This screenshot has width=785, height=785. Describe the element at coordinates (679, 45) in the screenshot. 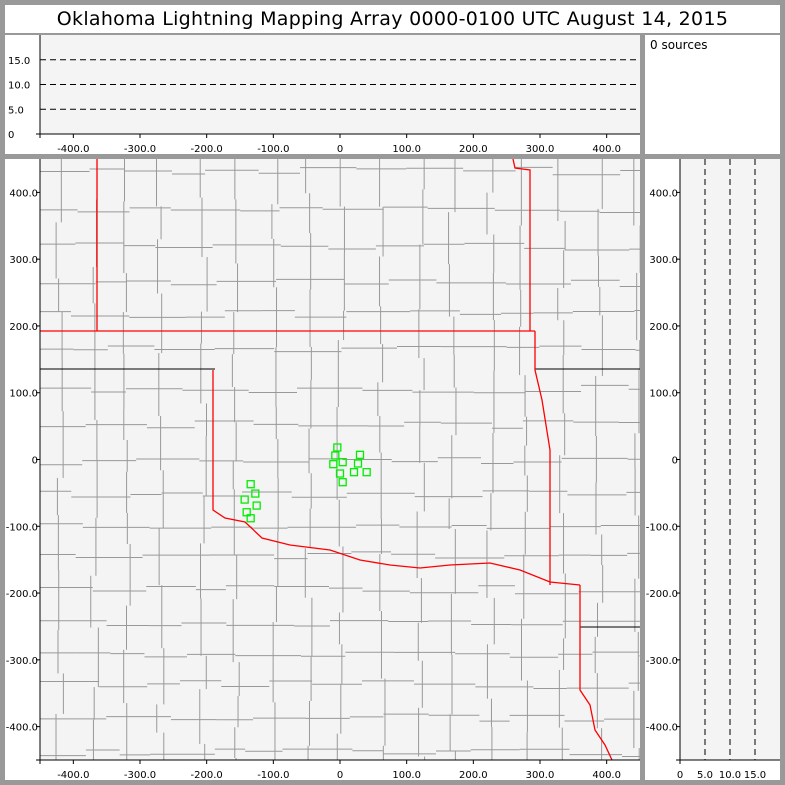

I see `sources-count: 0 sources` at that location.